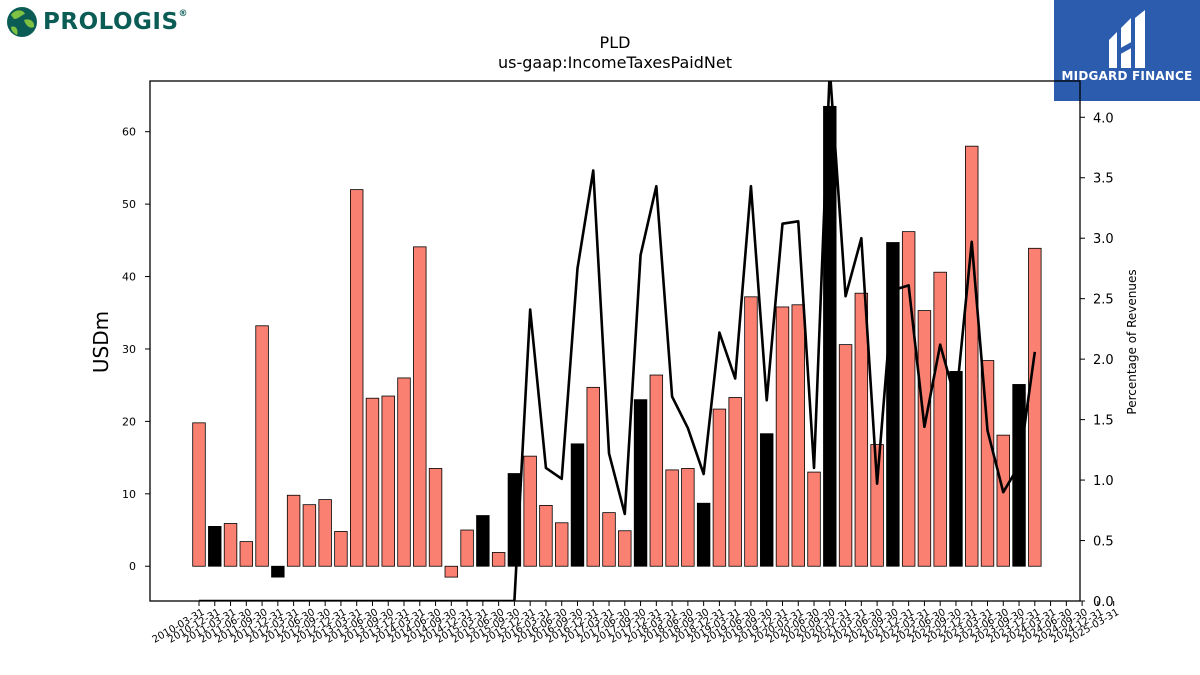 This screenshot has height=675, width=1200. I want to click on y-axis-label: USDm, so click(101, 342).